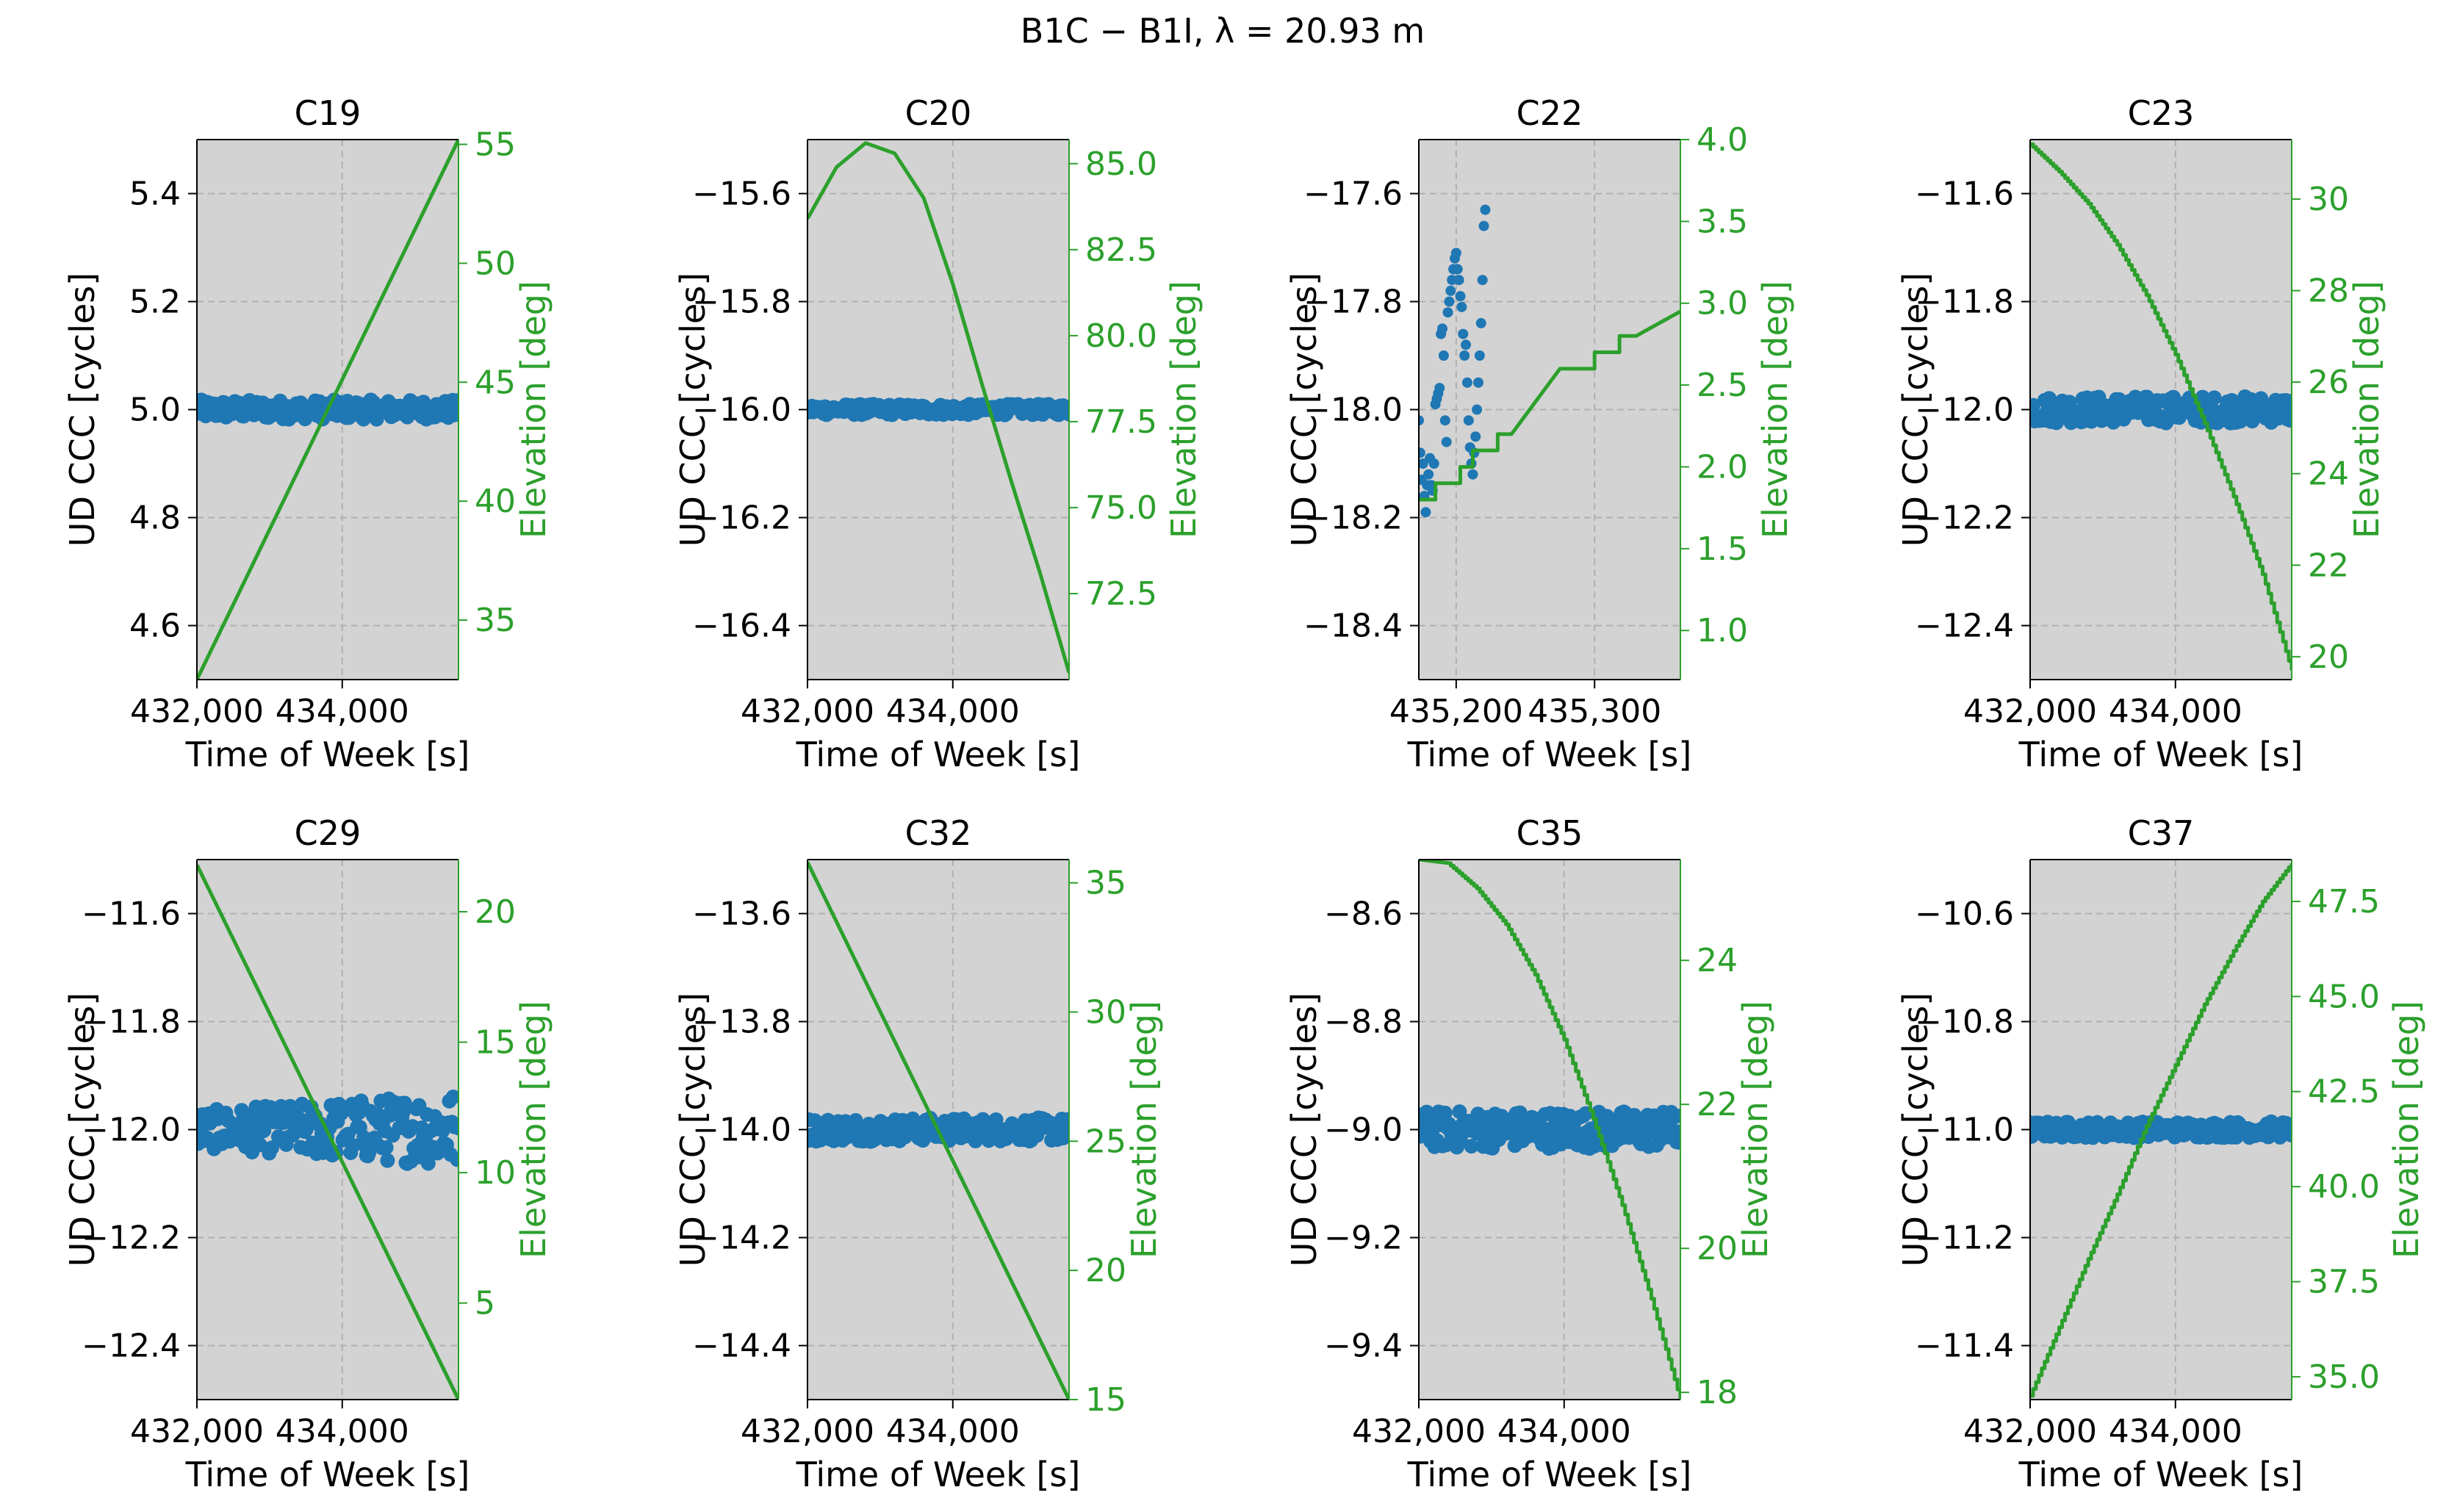 The height and width of the screenshot is (1512, 2446). Describe the element at coordinates (1353, 626) in the screenshot. I see `y-tick-label: −18.4` at that location.